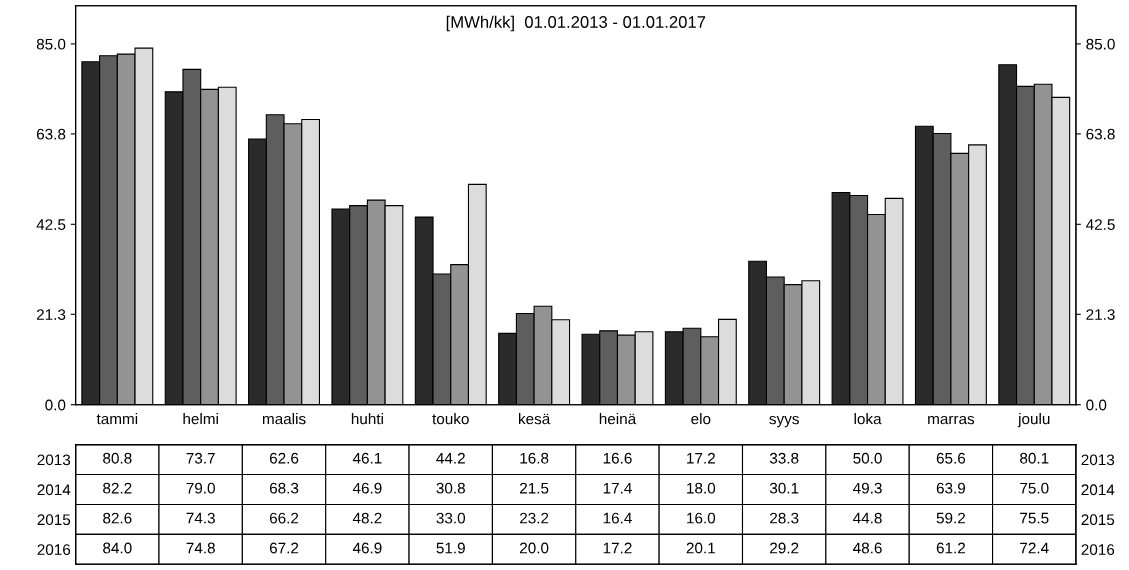 This screenshot has height=570, width=1129. I want to click on x-tick-label: kesä, so click(535, 419).